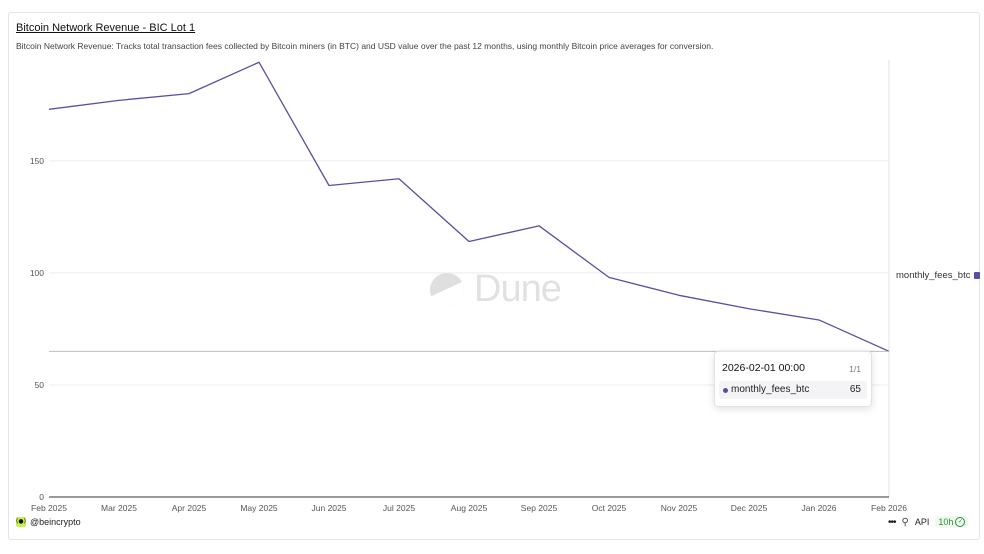 The width and height of the screenshot is (984, 554). I want to click on tooltip-row: monthly_fees_btc 65, so click(793, 390).